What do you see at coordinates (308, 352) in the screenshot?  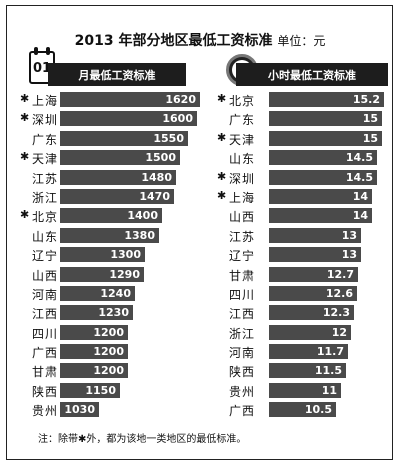 I see `hourly-bar: 11.7` at bounding box center [308, 352].